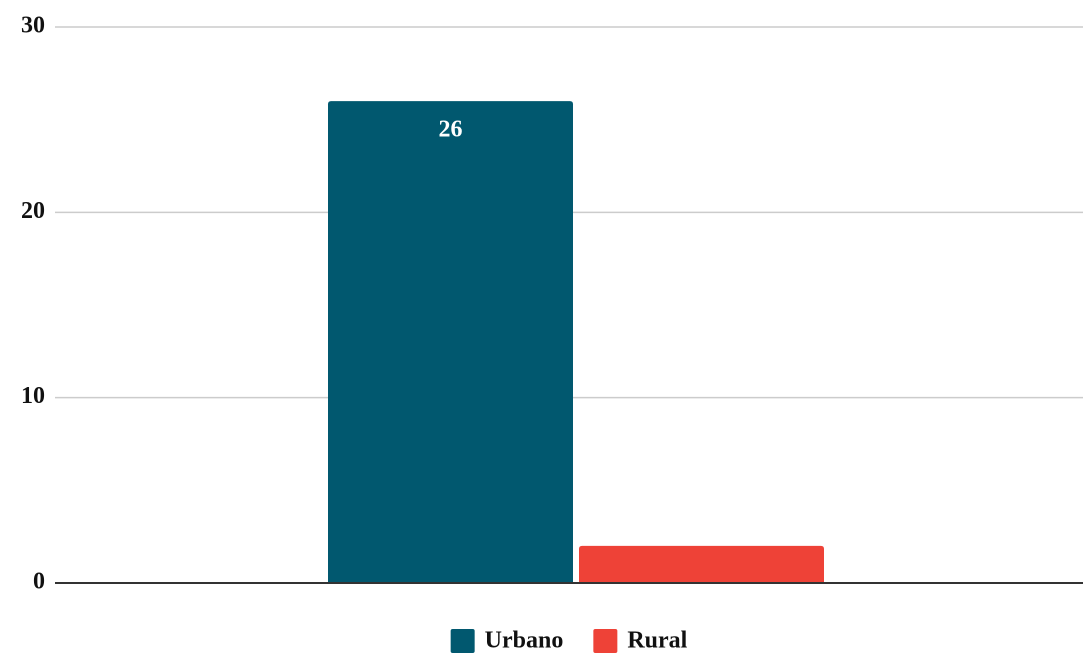  Describe the element at coordinates (657, 641) in the screenshot. I see `legend-label: Rural` at that location.